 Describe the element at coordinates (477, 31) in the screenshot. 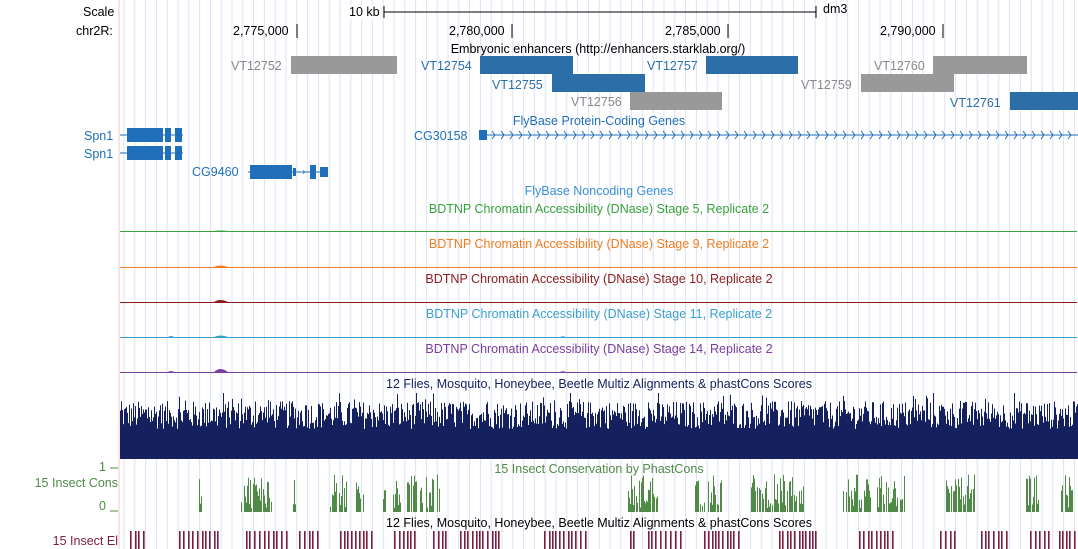

I see `position-tick-2: 2,780,000` at that location.